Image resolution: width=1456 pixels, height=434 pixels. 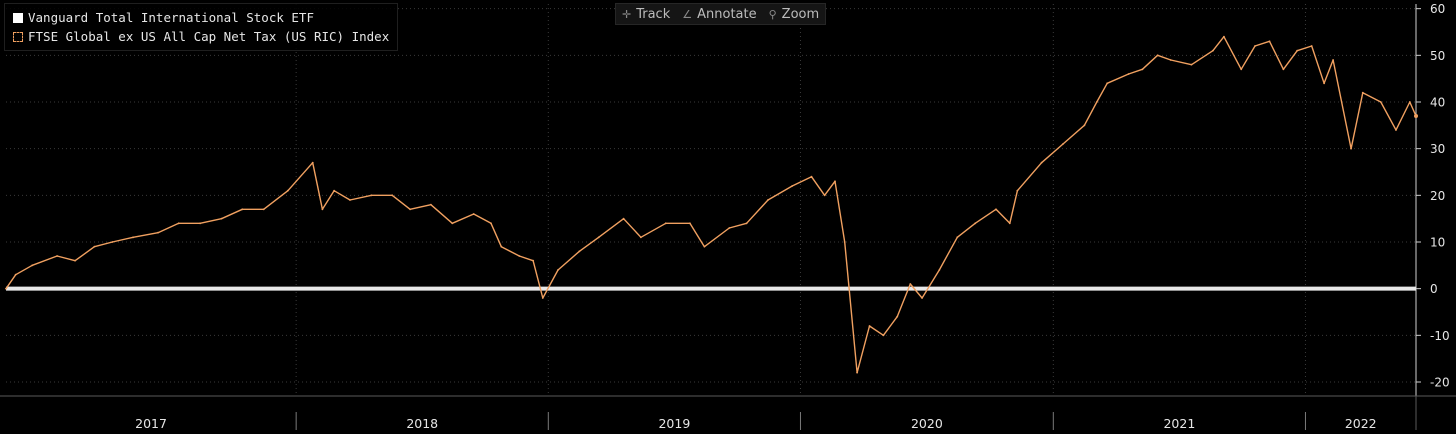 I want to click on y-tick-label: 60, so click(x=1437, y=9).